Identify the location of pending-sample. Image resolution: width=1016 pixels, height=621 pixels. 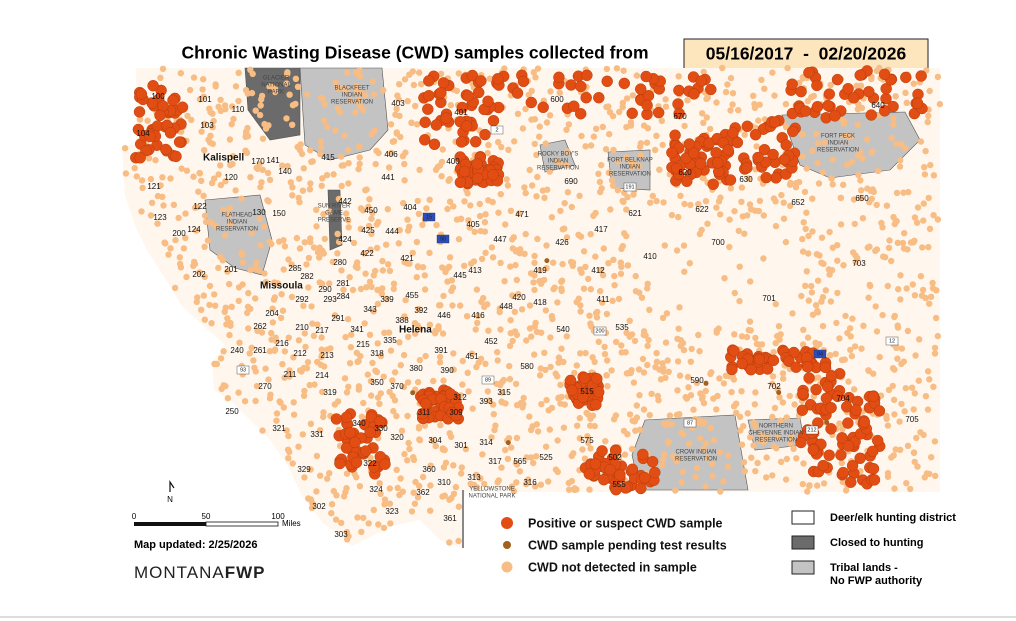
(827, 422).